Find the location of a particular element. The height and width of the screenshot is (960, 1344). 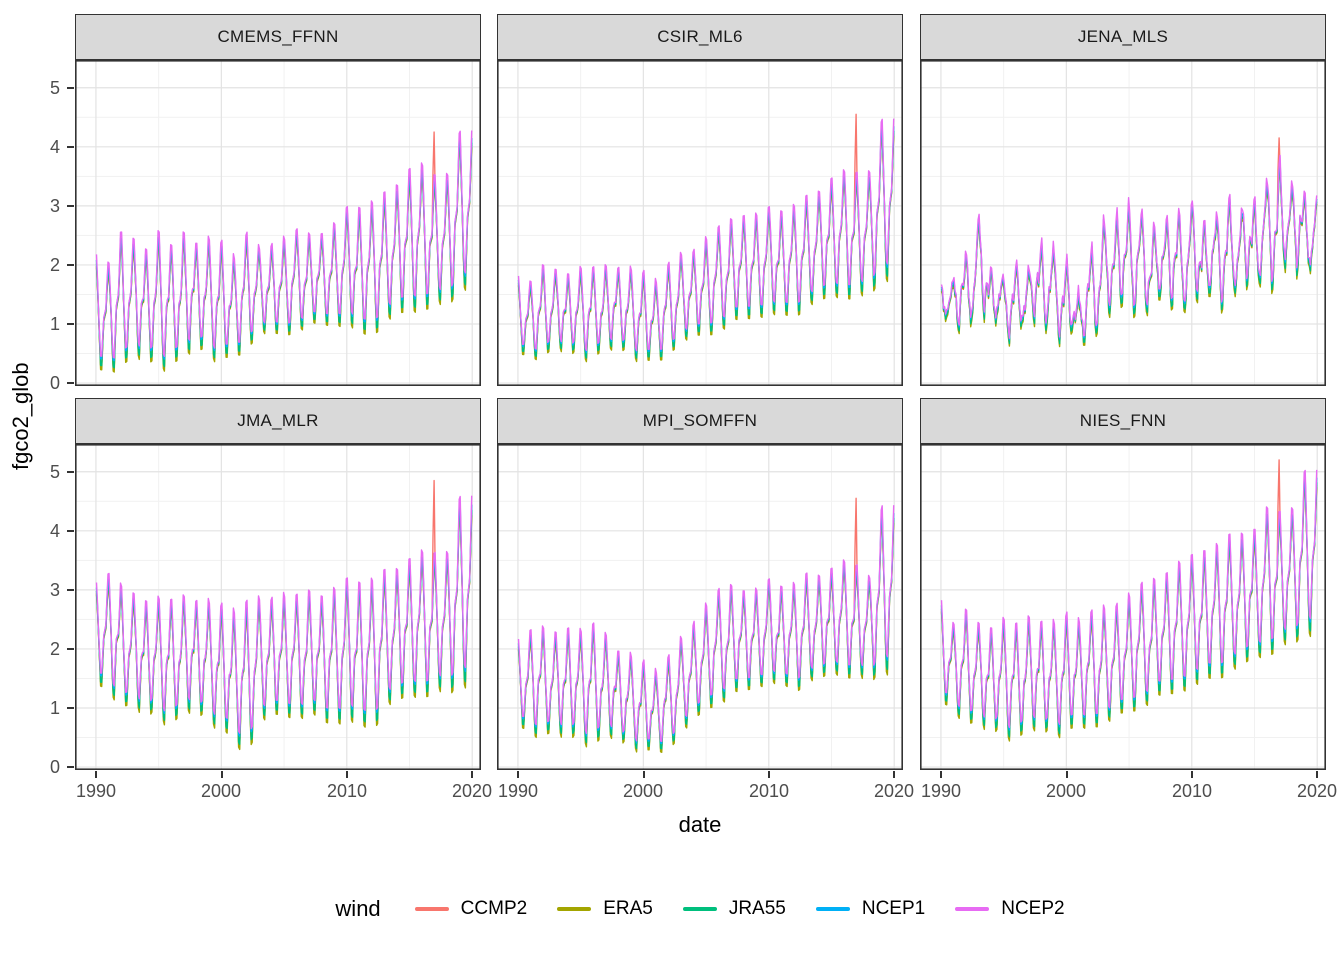

facet-strip: JMA_MLR is located at coordinates (278, 421).